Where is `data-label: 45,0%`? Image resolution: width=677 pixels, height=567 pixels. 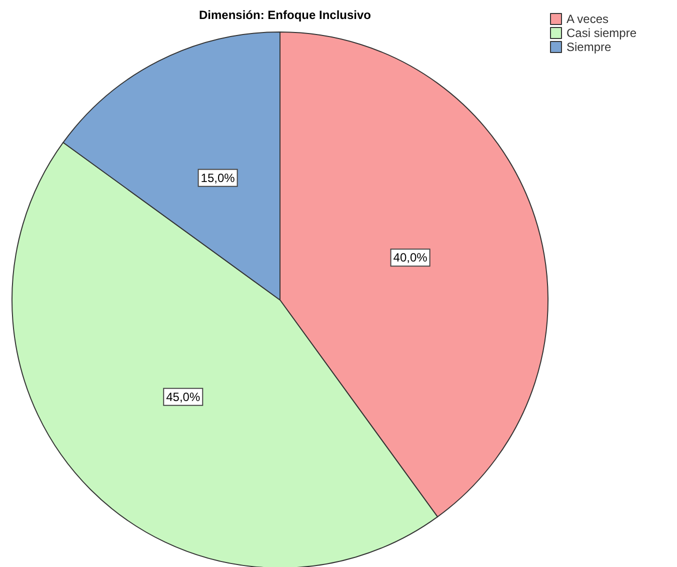
data-label: 45,0% is located at coordinates (183, 397).